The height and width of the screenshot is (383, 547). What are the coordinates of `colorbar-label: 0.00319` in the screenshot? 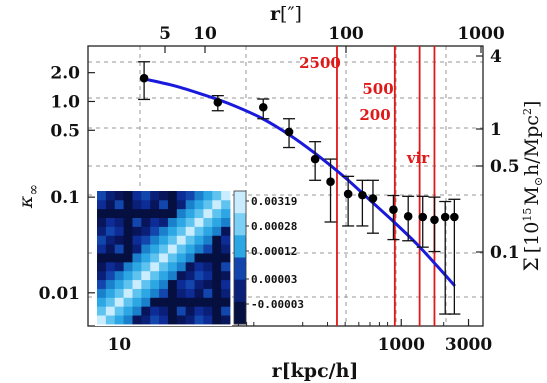 It's located at (274, 201).